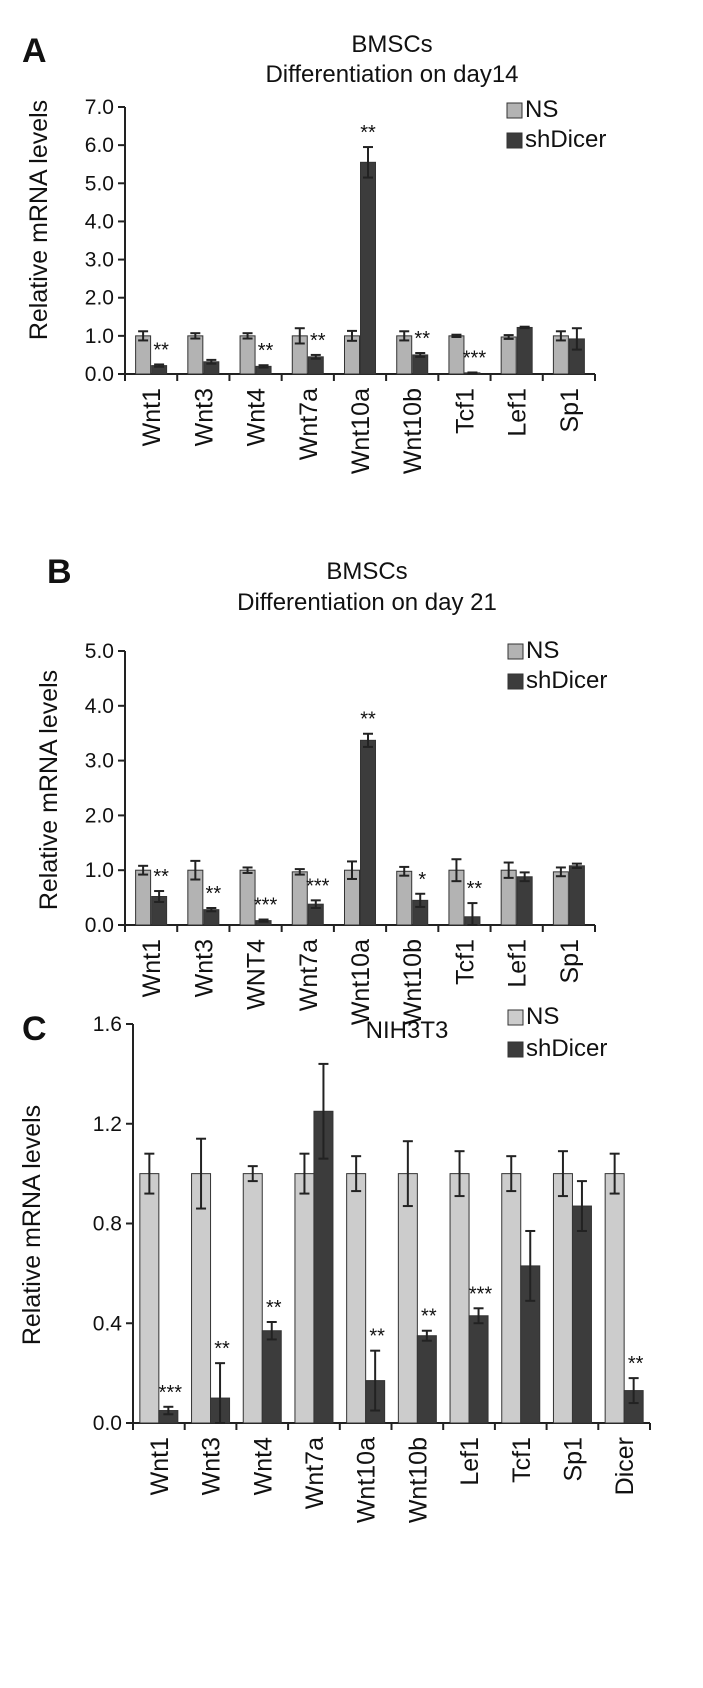  Describe the element at coordinates (368, 268) in the screenshot. I see `bar-shdicer-wnt10a` at that location.